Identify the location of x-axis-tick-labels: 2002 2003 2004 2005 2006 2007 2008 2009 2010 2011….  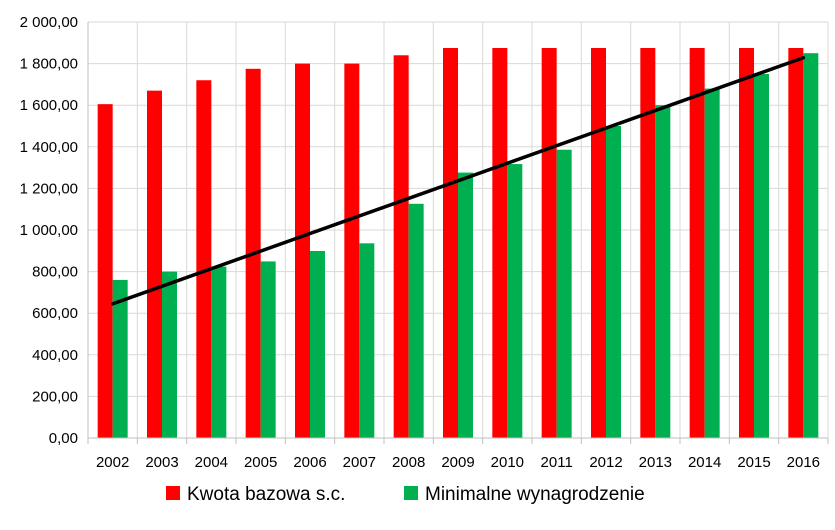
(458, 462).